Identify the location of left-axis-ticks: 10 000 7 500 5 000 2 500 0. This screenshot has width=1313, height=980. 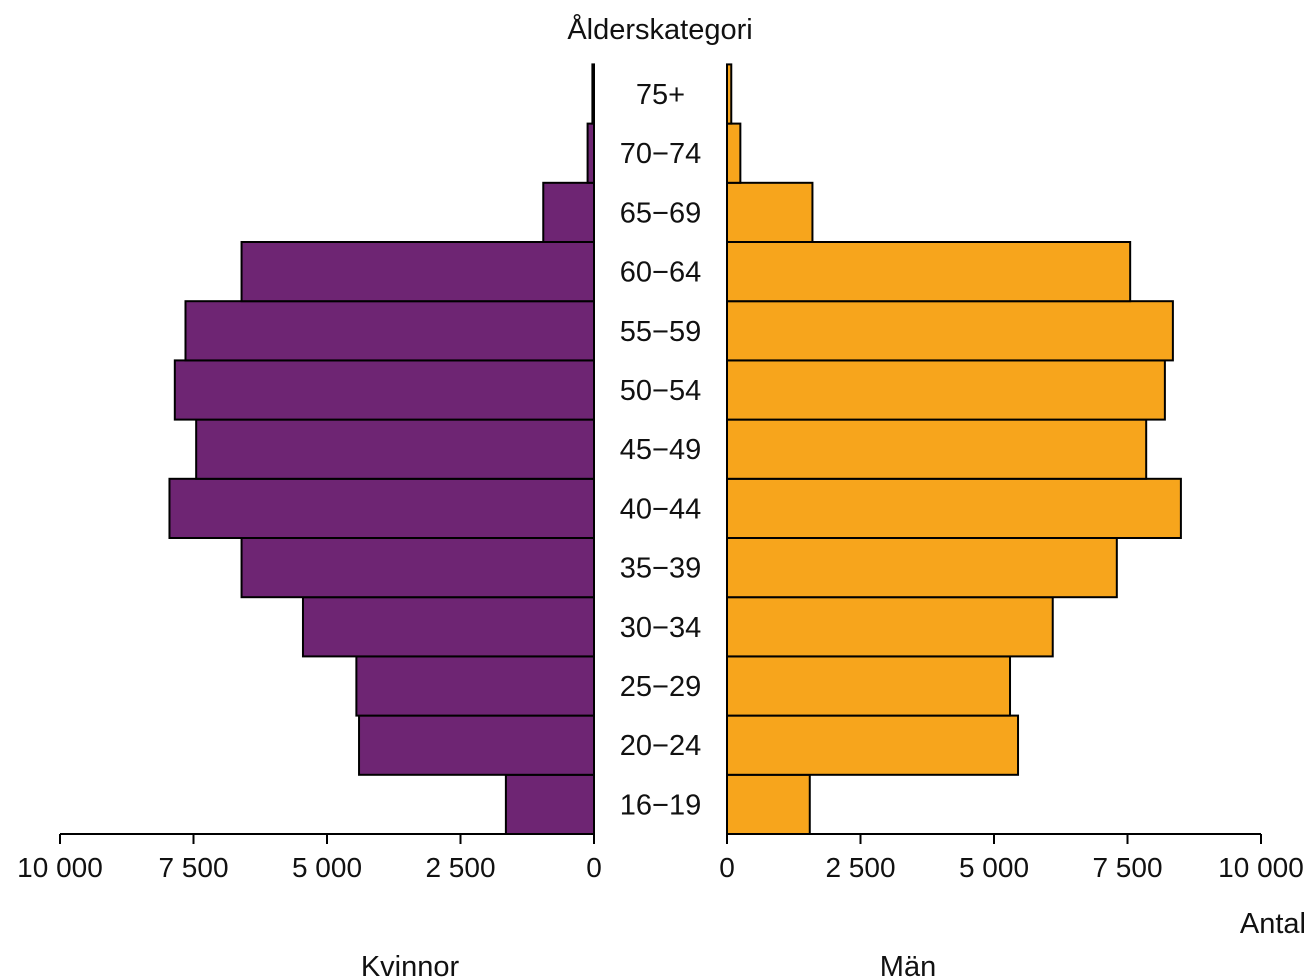
(309, 858).